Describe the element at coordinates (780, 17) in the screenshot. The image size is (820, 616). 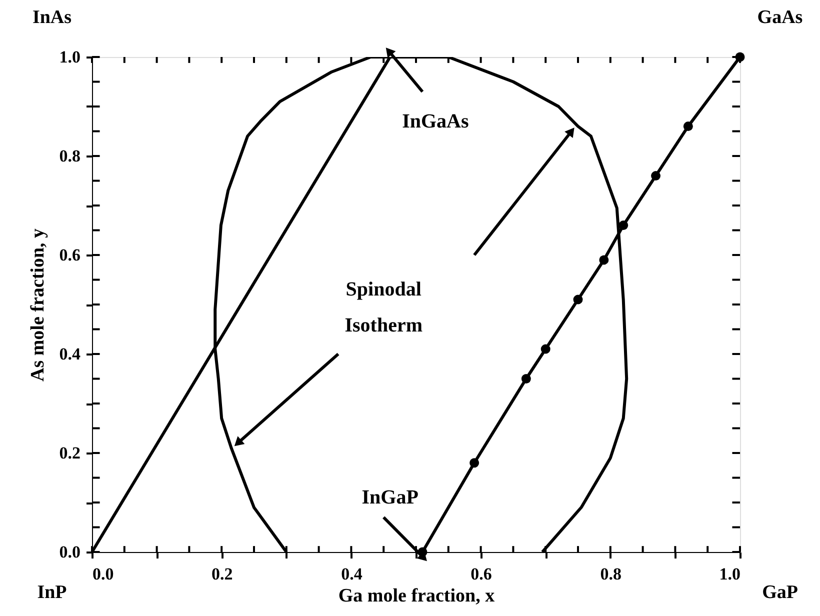
I see `text: GaAs` at that location.